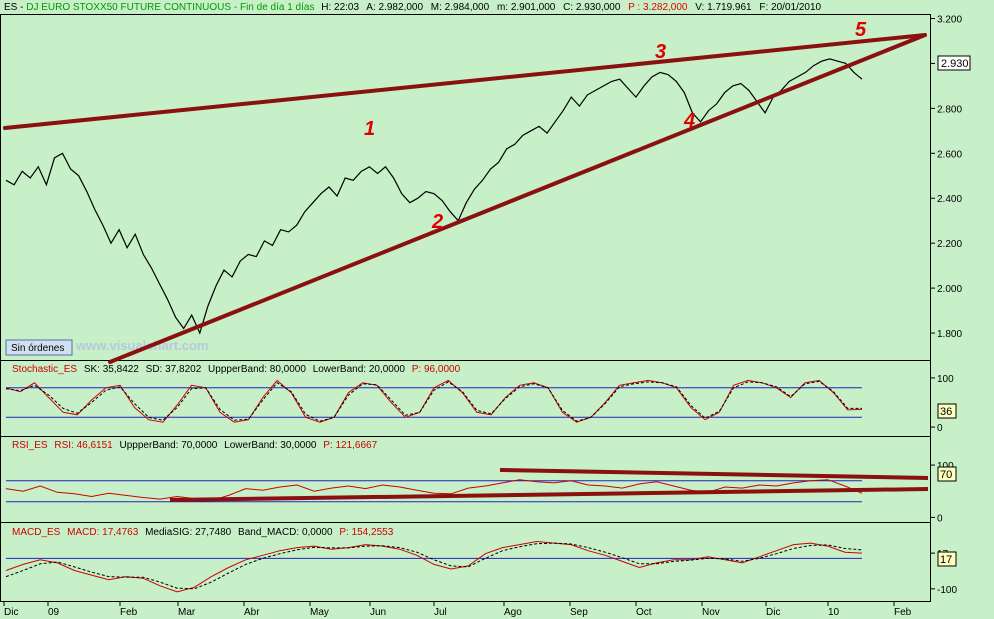 This screenshot has width=994, height=619. Describe the element at coordinates (949, 19) in the screenshot. I see `y-tick-label: 3.200` at that location.